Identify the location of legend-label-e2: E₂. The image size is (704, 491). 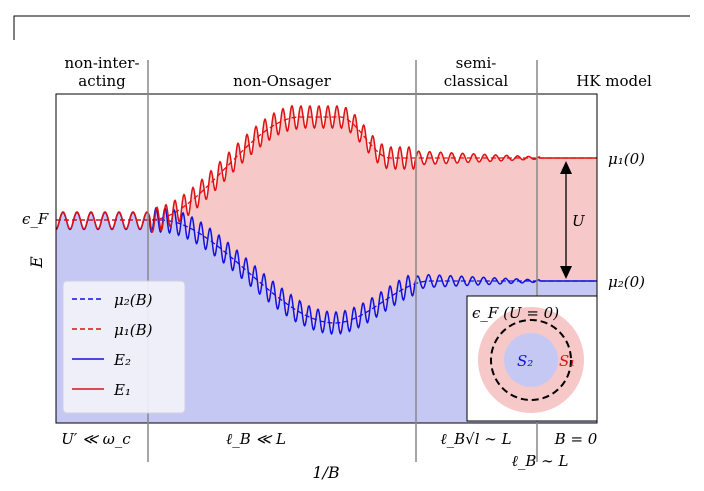
(122, 360).